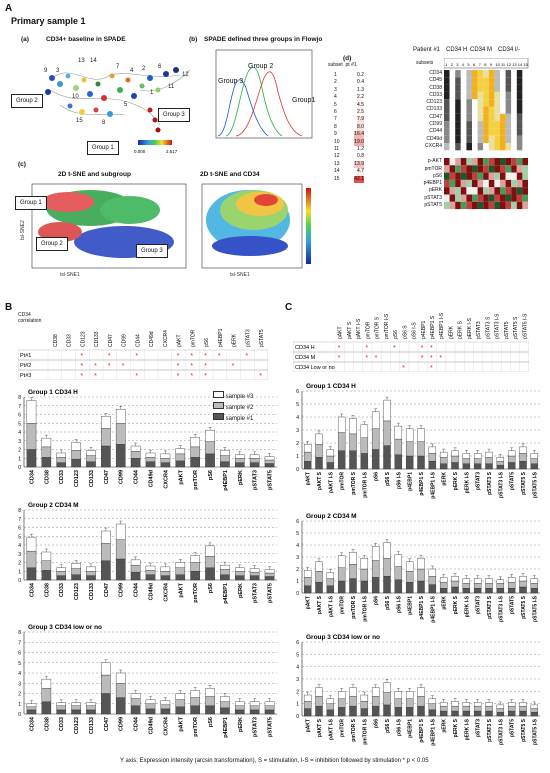 The height and width of the screenshot is (773, 550). What do you see at coordinates (435, 87) in the screenshot?
I see `heatmap-row-label: CD38` at bounding box center [435, 87].